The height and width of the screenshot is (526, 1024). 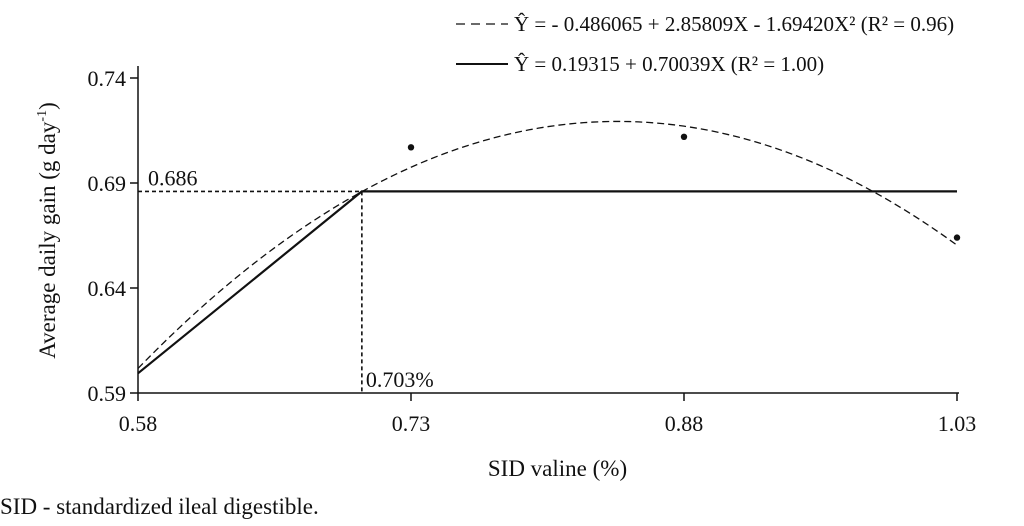 What do you see at coordinates (107, 288) in the screenshot?
I see `y-tick-label: 0.64` at bounding box center [107, 288].